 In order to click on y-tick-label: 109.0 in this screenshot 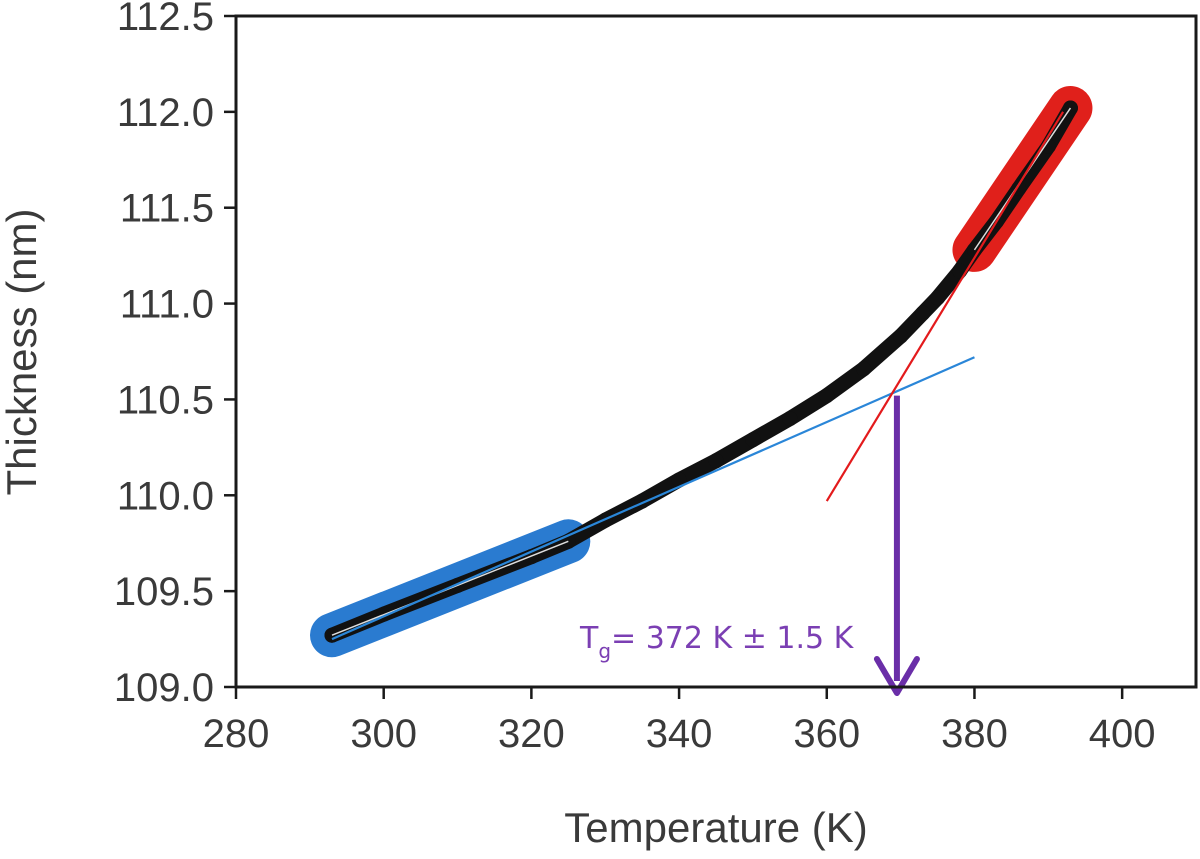, I will do `click(164, 688)`.